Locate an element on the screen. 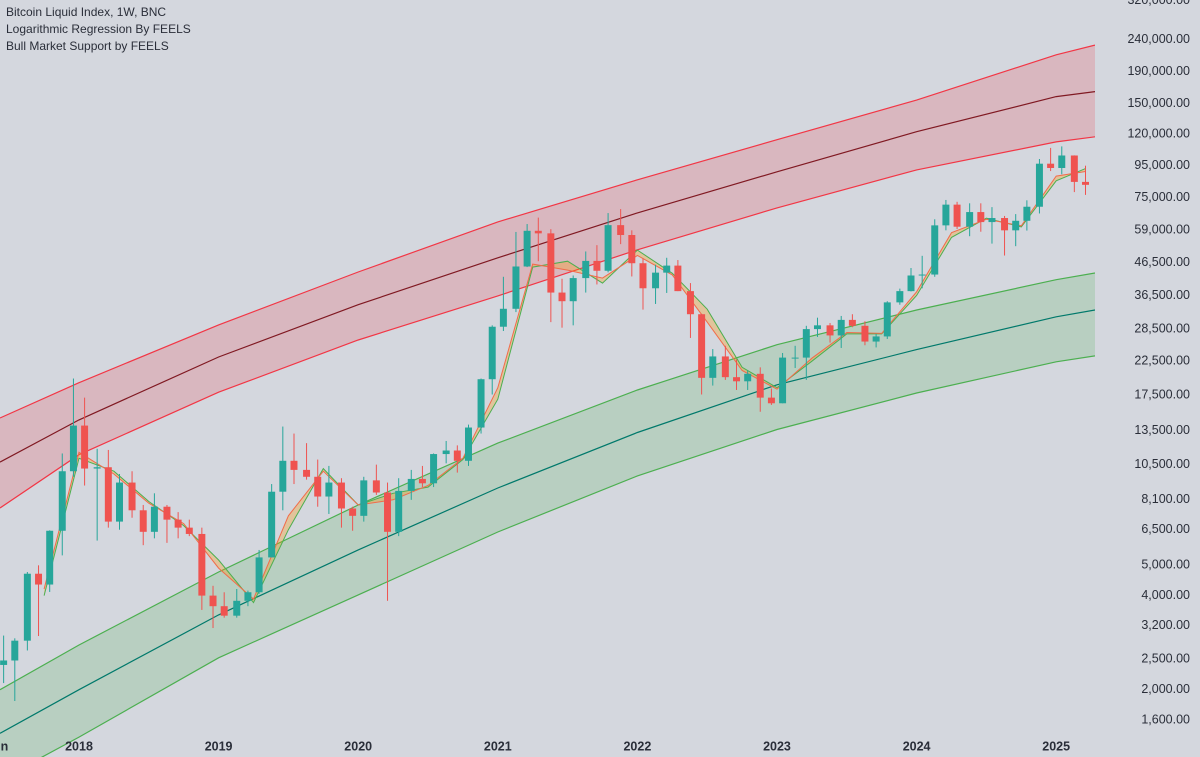 This screenshot has width=1200, height=757. y-tick-label: 2,500.00 is located at coordinates (1165, 659).